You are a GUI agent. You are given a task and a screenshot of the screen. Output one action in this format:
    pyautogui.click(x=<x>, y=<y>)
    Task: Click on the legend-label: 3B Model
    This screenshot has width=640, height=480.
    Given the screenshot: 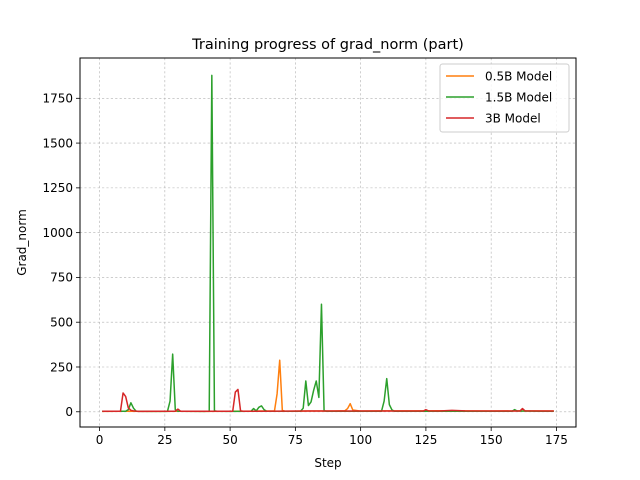 What is the action you would take?
    pyautogui.click(x=513, y=118)
    